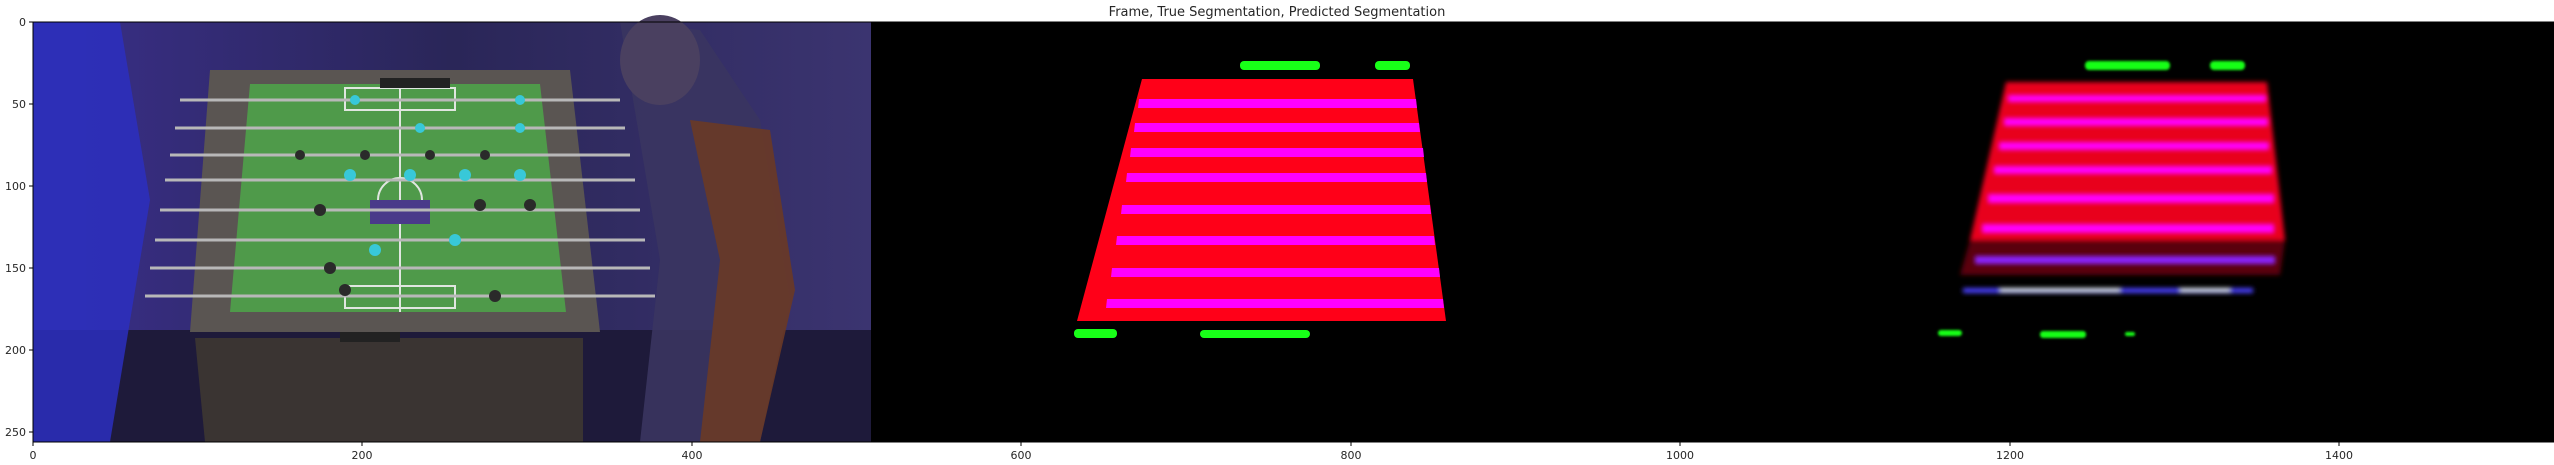 This screenshot has width=2554, height=465. What do you see at coordinates (1021, 455) in the screenshot?
I see `x-tick-label: 600` at bounding box center [1021, 455].